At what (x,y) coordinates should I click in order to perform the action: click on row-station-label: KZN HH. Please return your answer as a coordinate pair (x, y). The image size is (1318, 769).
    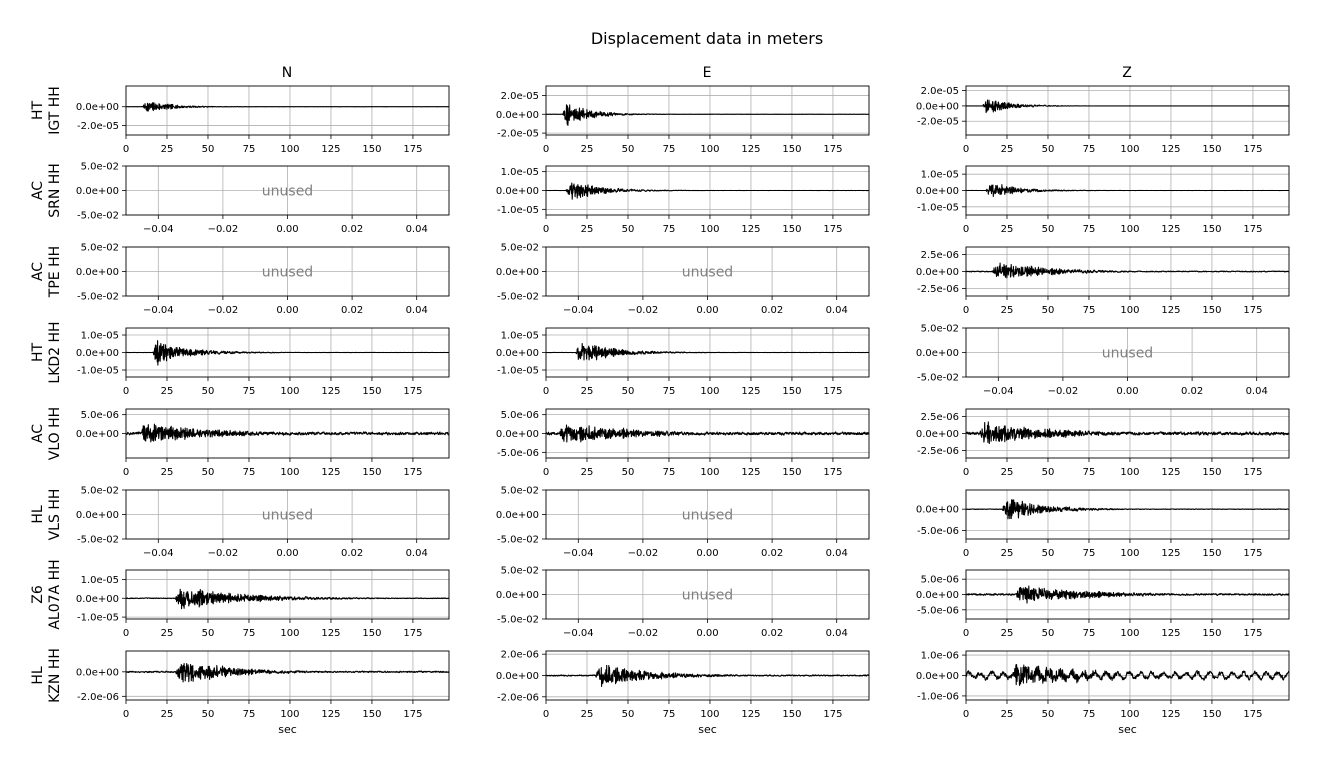
    Looking at the image, I should click on (55, 675).